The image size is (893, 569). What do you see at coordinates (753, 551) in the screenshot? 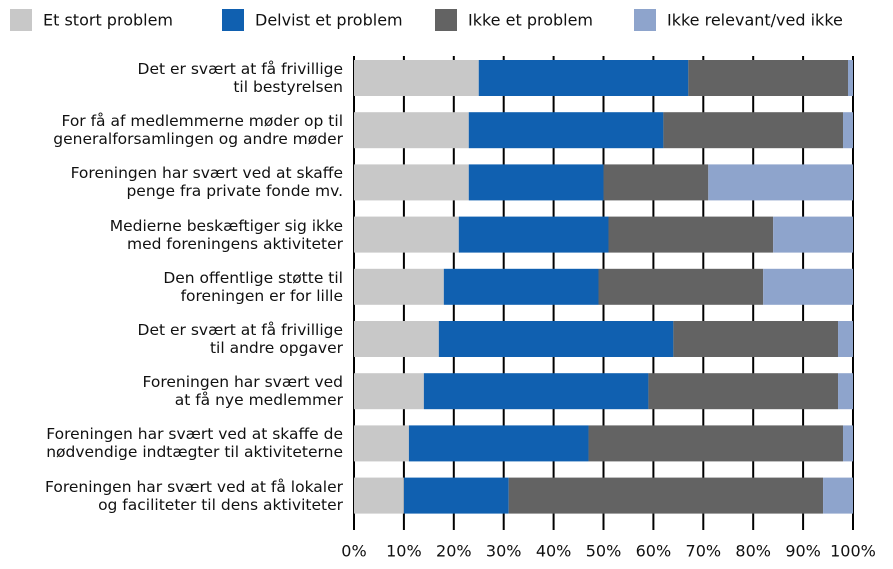
I see `x-tick-label: 80%` at bounding box center [753, 551].